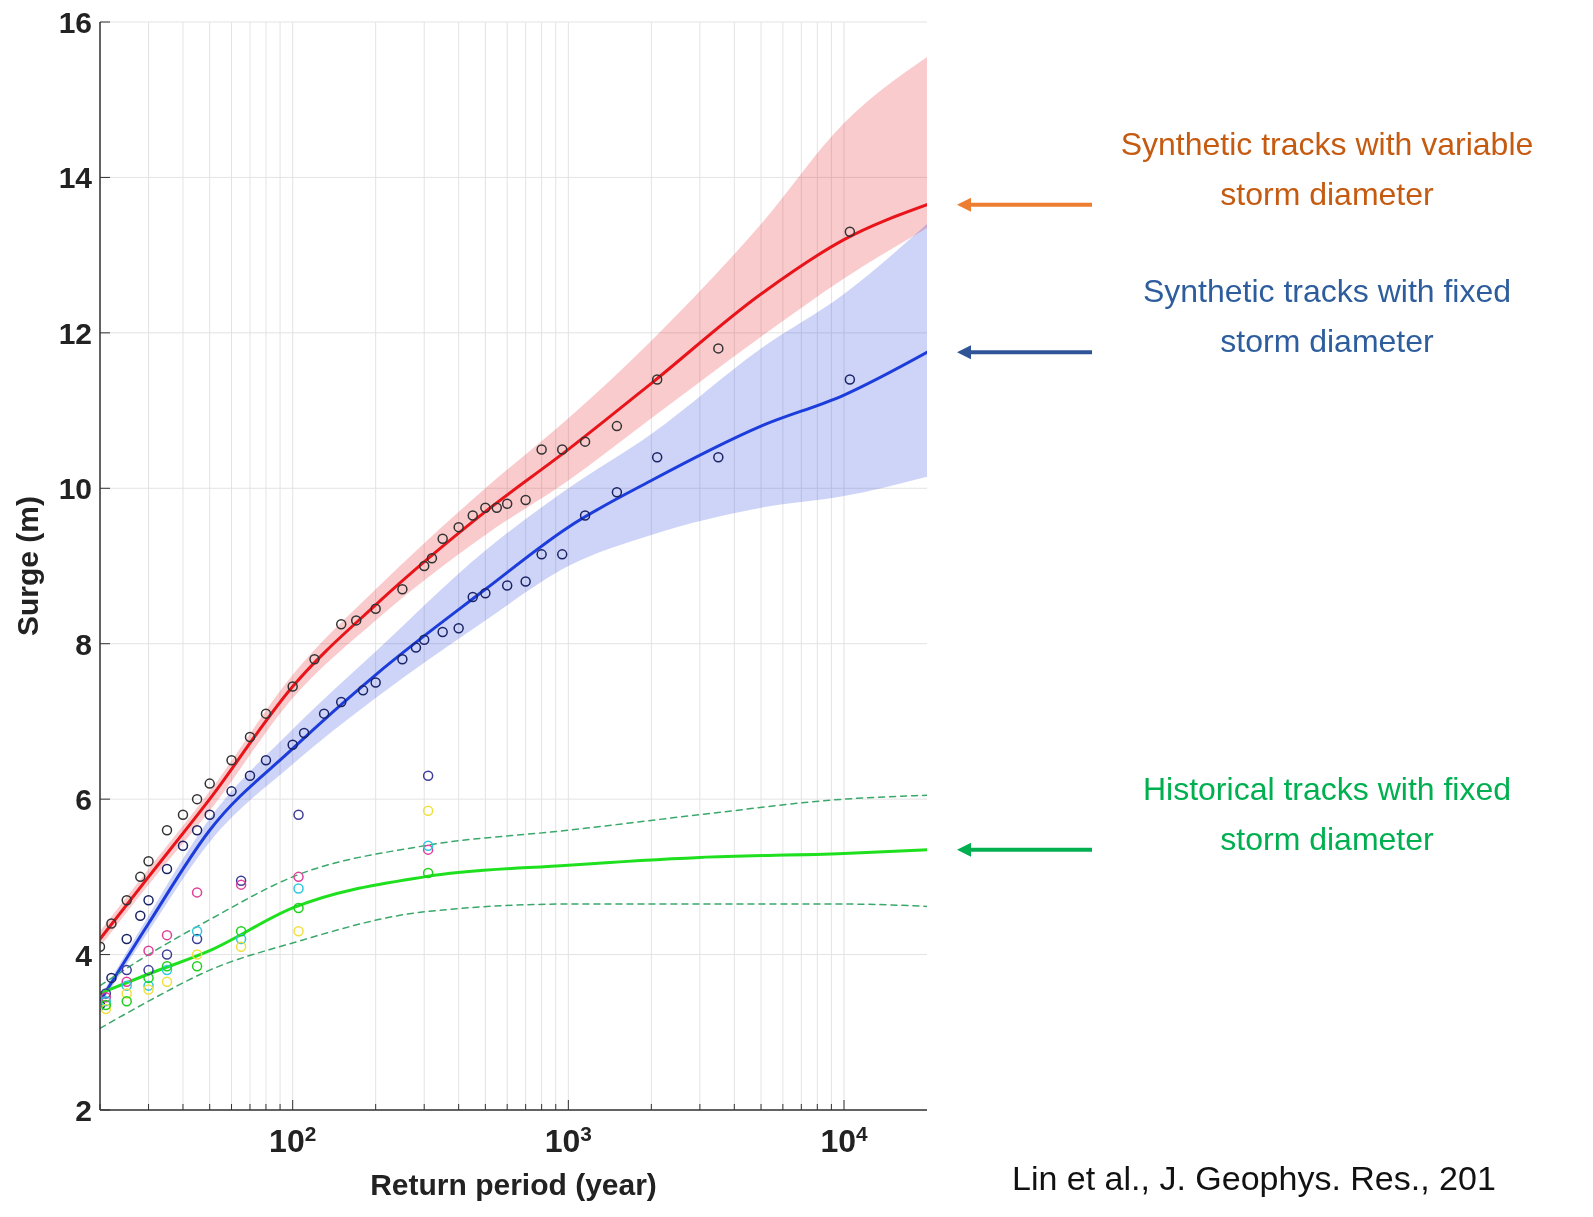  What do you see at coordinates (568, 1140) in the screenshot?
I see `x-tick-label: 10$^{3}$` at bounding box center [568, 1140].